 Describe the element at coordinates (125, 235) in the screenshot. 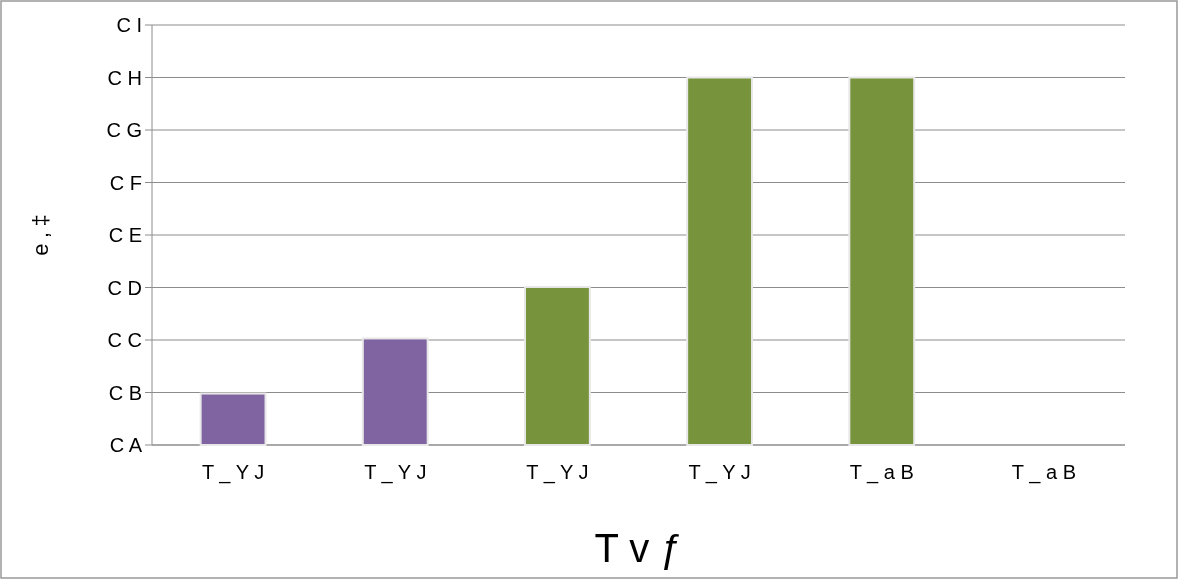

I see `text: C E` at that location.